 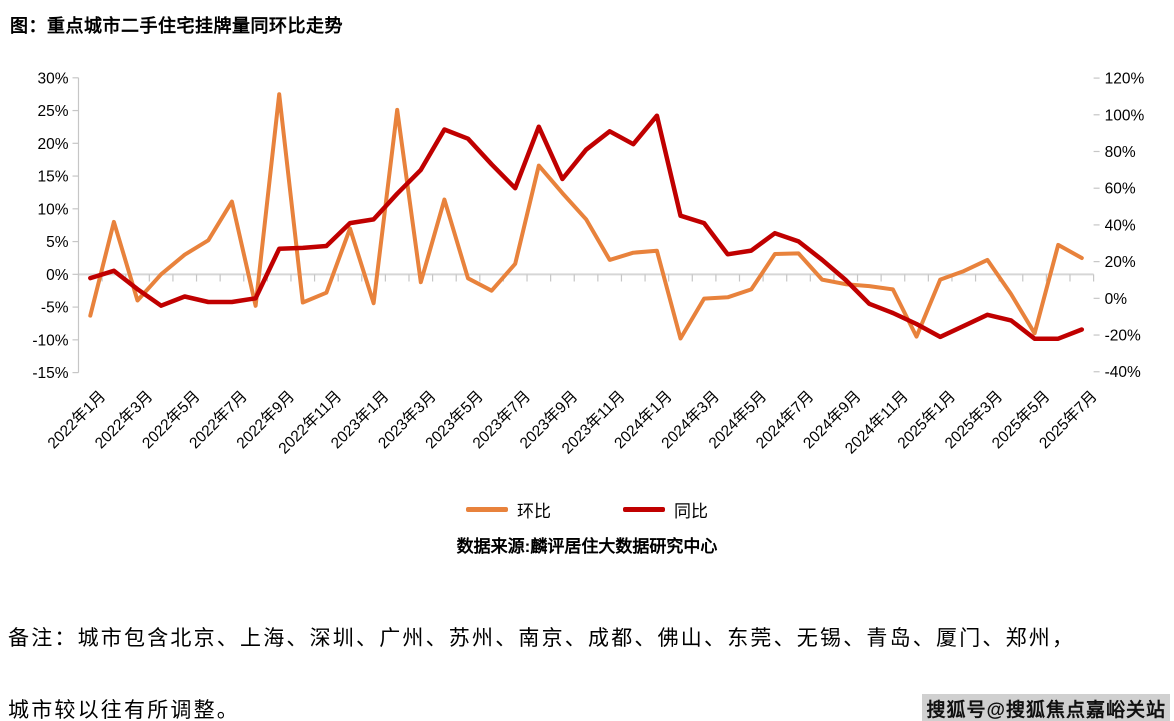 What do you see at coordinates (1120, 189) in the screenshot?
I see `right-axis-tick-label: 60%` at bounding box center [1120, 189].